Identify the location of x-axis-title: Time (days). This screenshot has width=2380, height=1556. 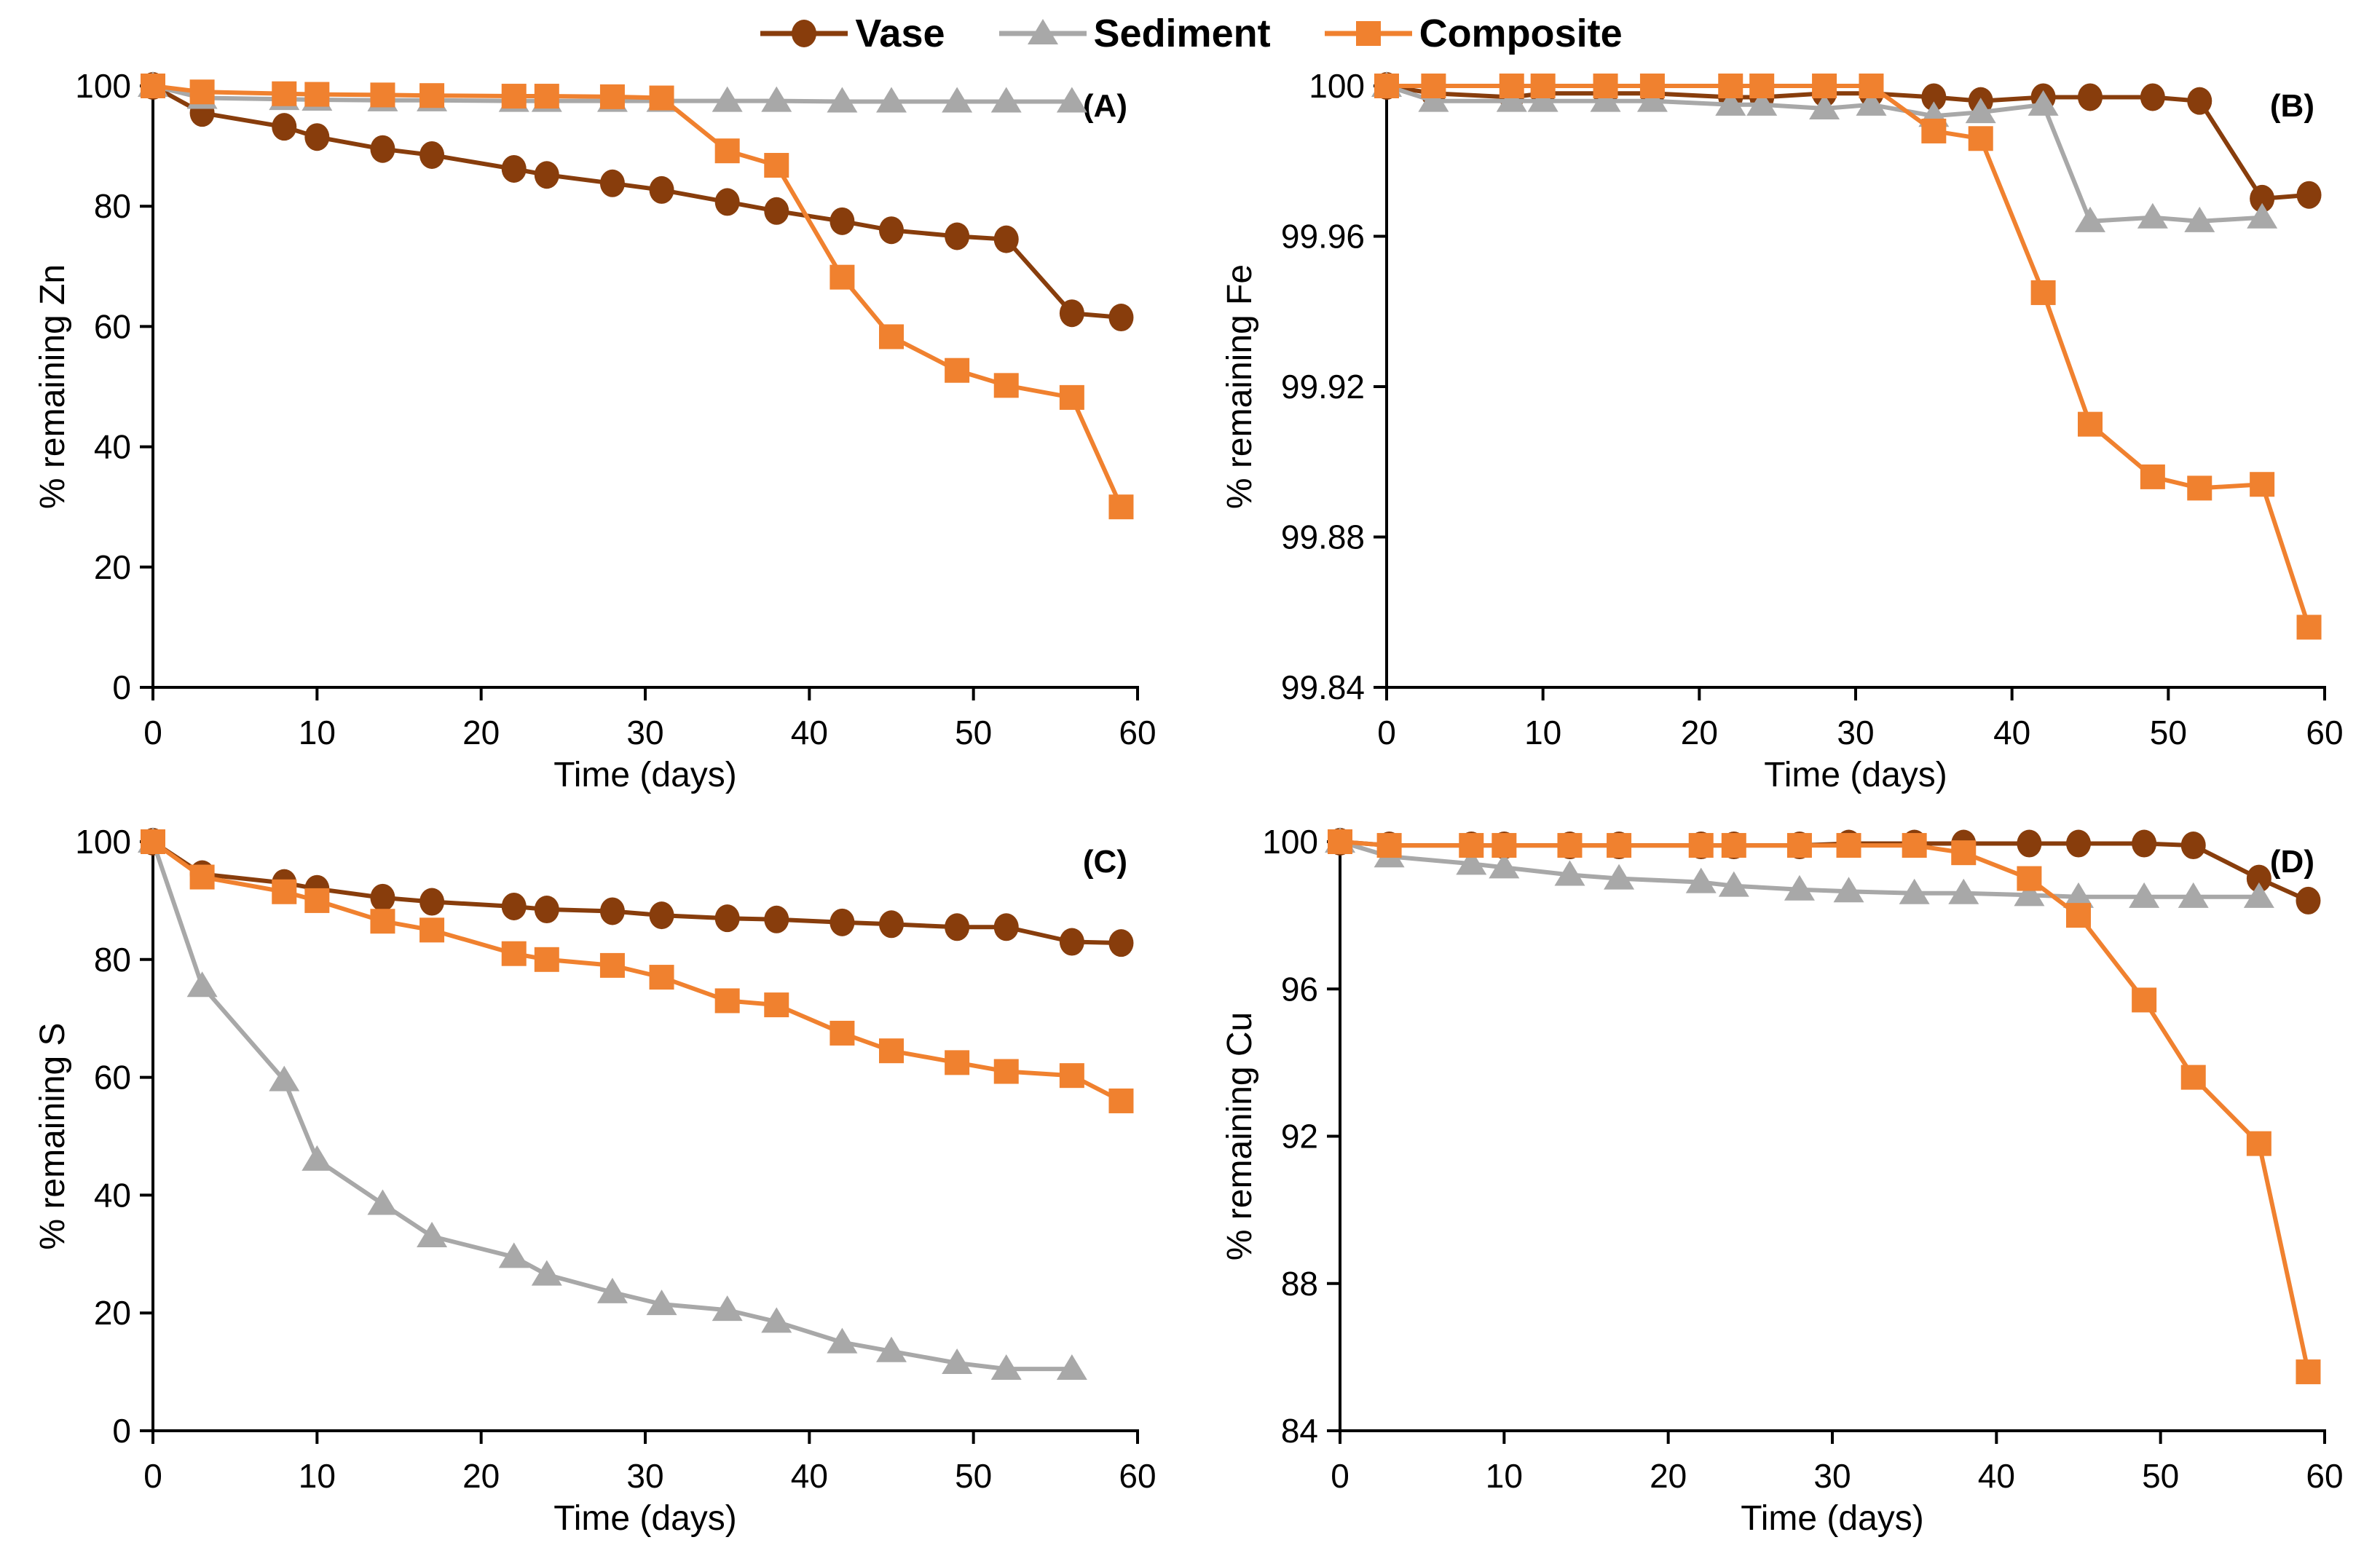
(1855, 775).